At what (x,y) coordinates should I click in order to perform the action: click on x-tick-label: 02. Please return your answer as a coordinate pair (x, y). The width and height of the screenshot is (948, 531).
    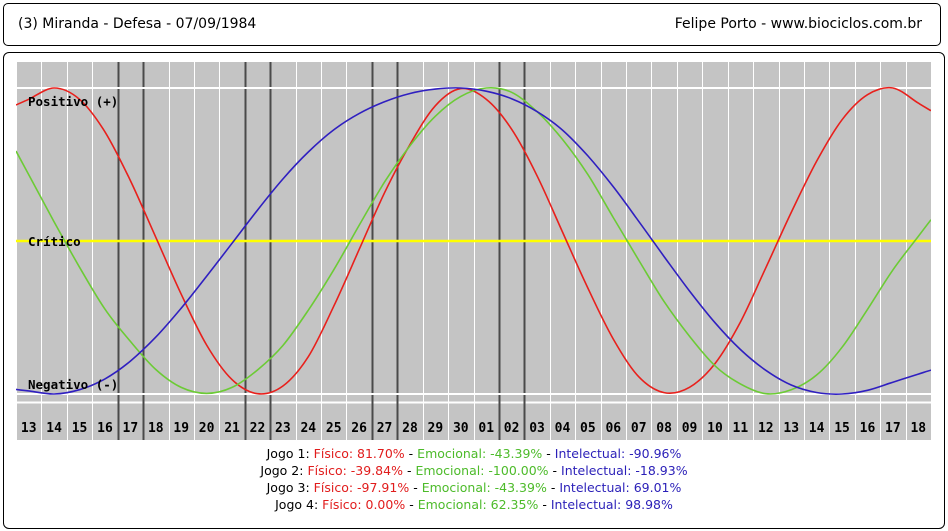
    Looking at the image, I should click on (512, 428).